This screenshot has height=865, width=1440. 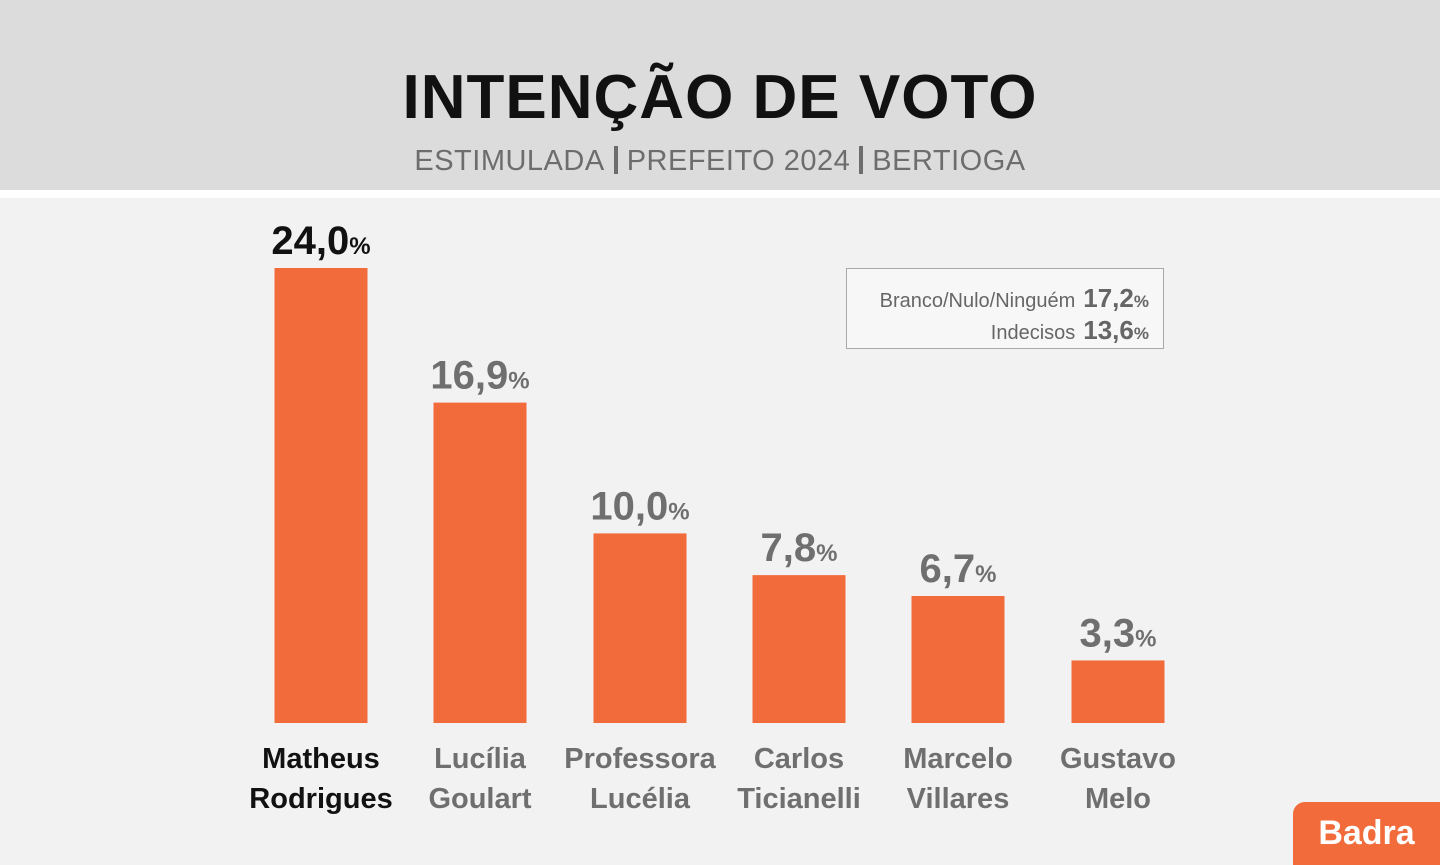 I want to click on category-label-2-line-1: Lucélia, so click(x=640, y=799).